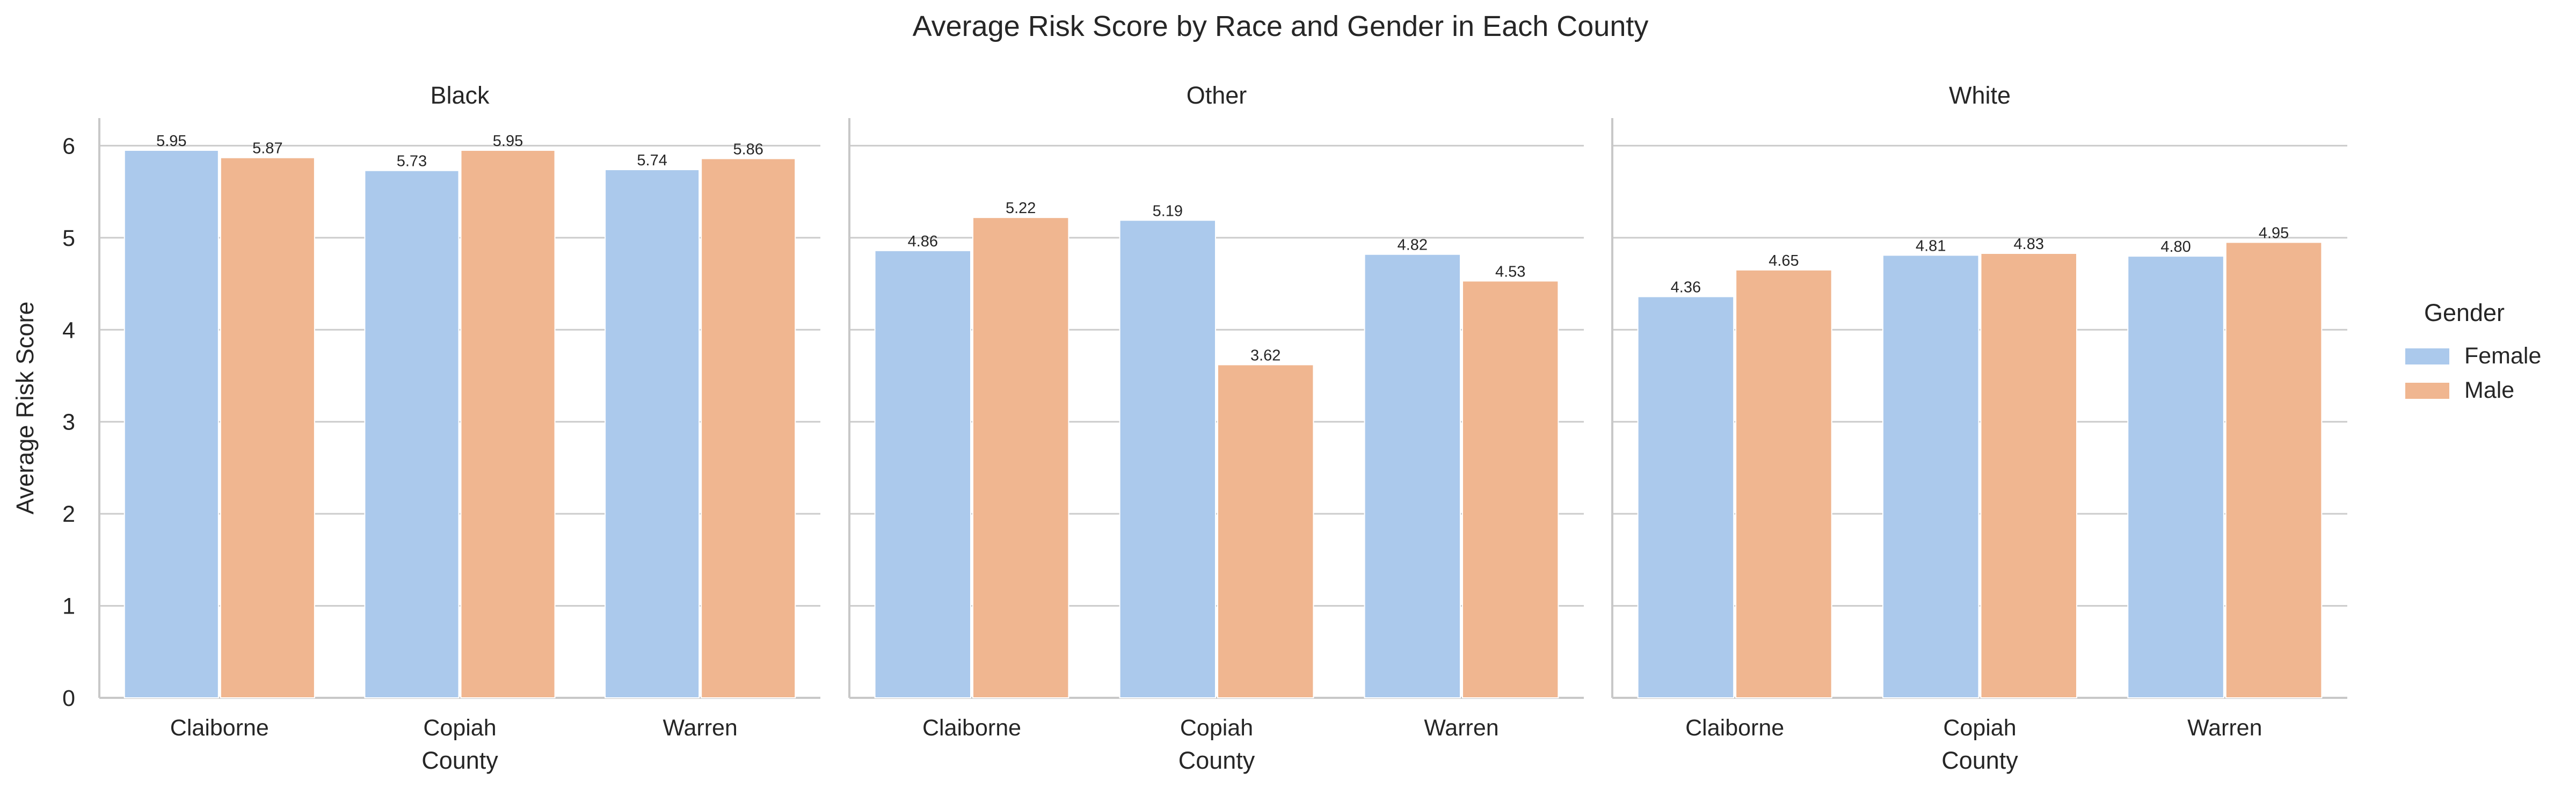  Describe the element at coordinates (2502, 356) in the screenshot. I see `legend-label-female: Female` at that location.